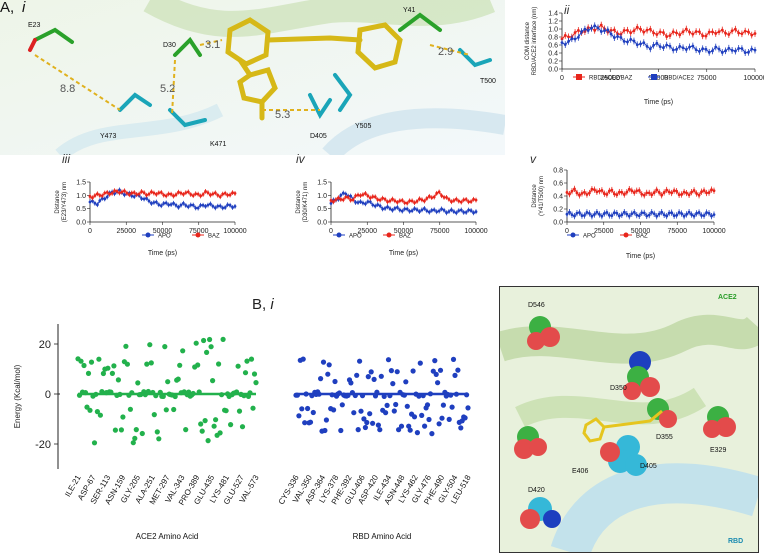  What do you see at coordinates (611, 79) in the screenshot?
I see `legend-label: RBD/ACE2/BAZ` at bounding box center [611, 79].